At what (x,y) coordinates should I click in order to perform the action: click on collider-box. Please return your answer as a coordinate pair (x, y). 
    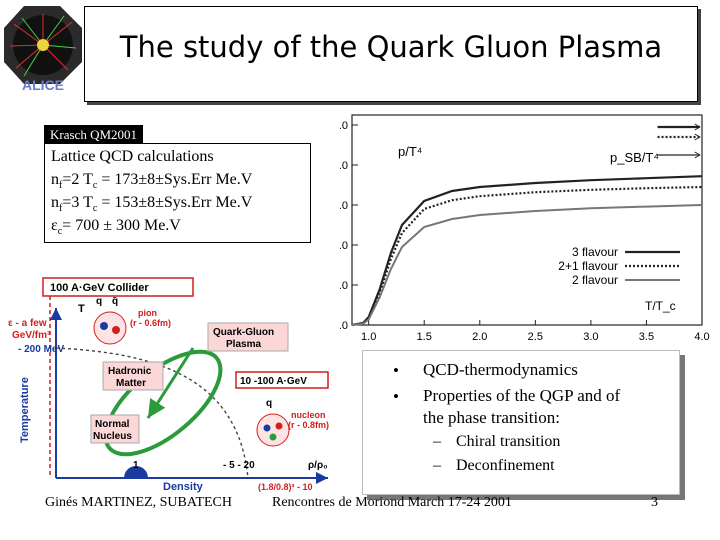
    Looking at the image, I should click on (118, 287).